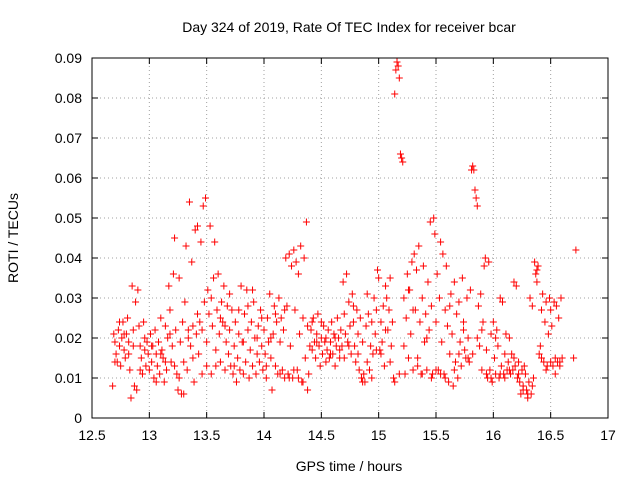  I want to click on x-tick-label: 15.5, so click(435, 435).